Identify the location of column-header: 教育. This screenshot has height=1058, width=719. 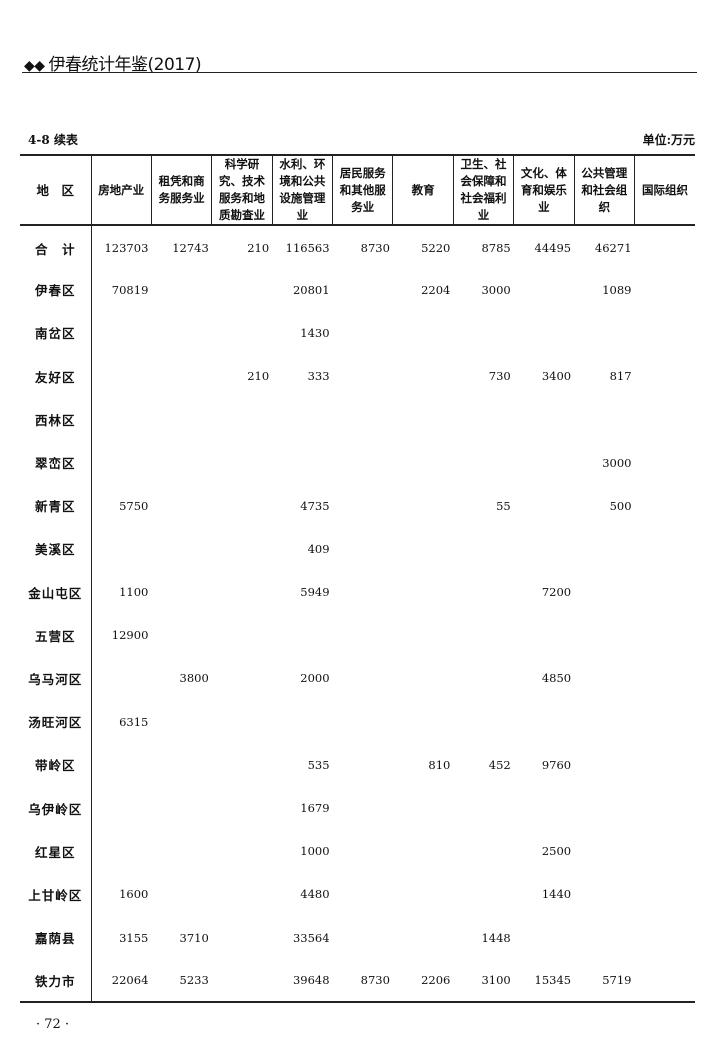
(423, 190).